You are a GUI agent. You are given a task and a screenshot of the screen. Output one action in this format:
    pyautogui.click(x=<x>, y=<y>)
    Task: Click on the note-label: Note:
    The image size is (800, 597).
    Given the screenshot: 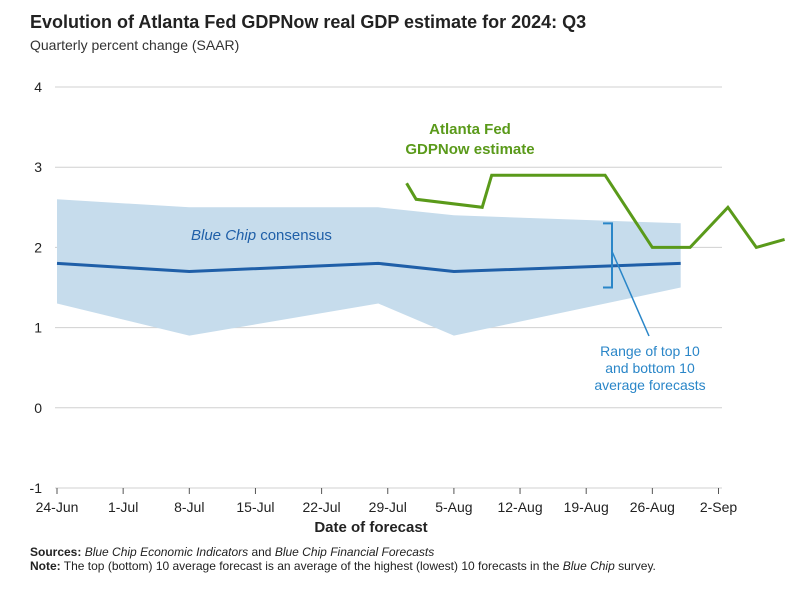 What is the action you would take?
    pyautogui.click(x=45, y=566)
    